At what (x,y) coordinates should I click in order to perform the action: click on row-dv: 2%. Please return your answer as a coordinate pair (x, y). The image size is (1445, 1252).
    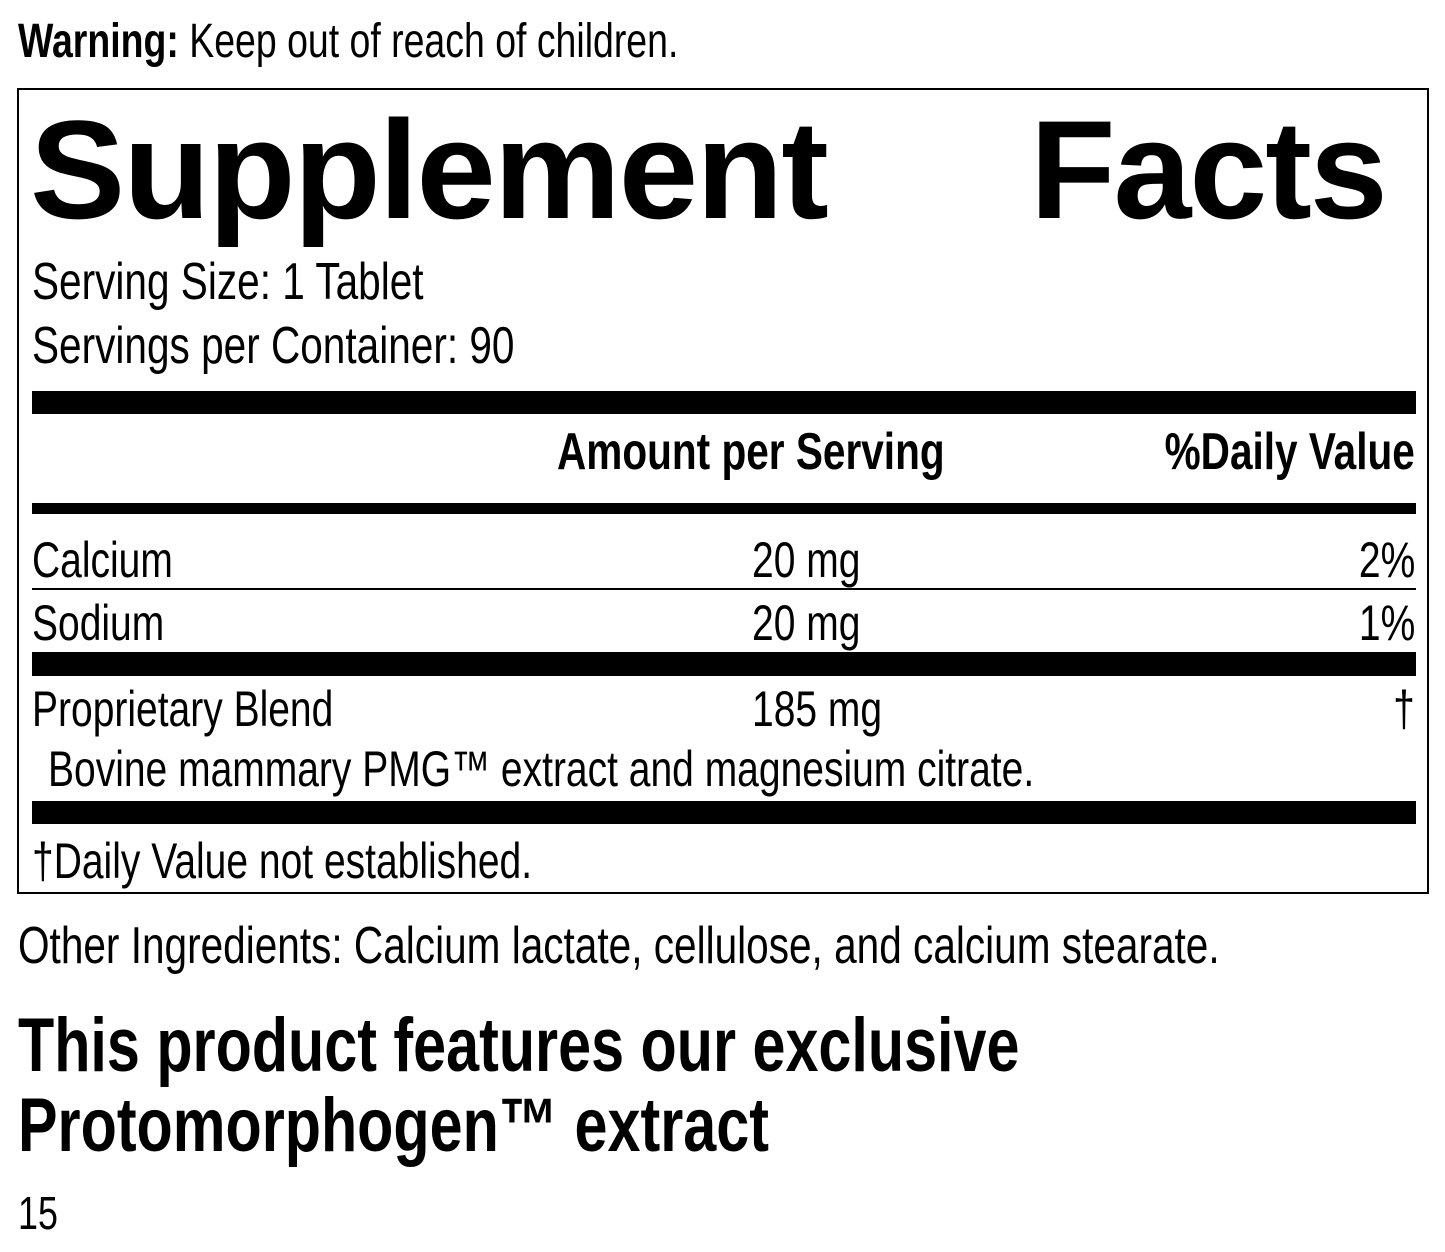
    Looking at the image, I should click on (1386, 560).